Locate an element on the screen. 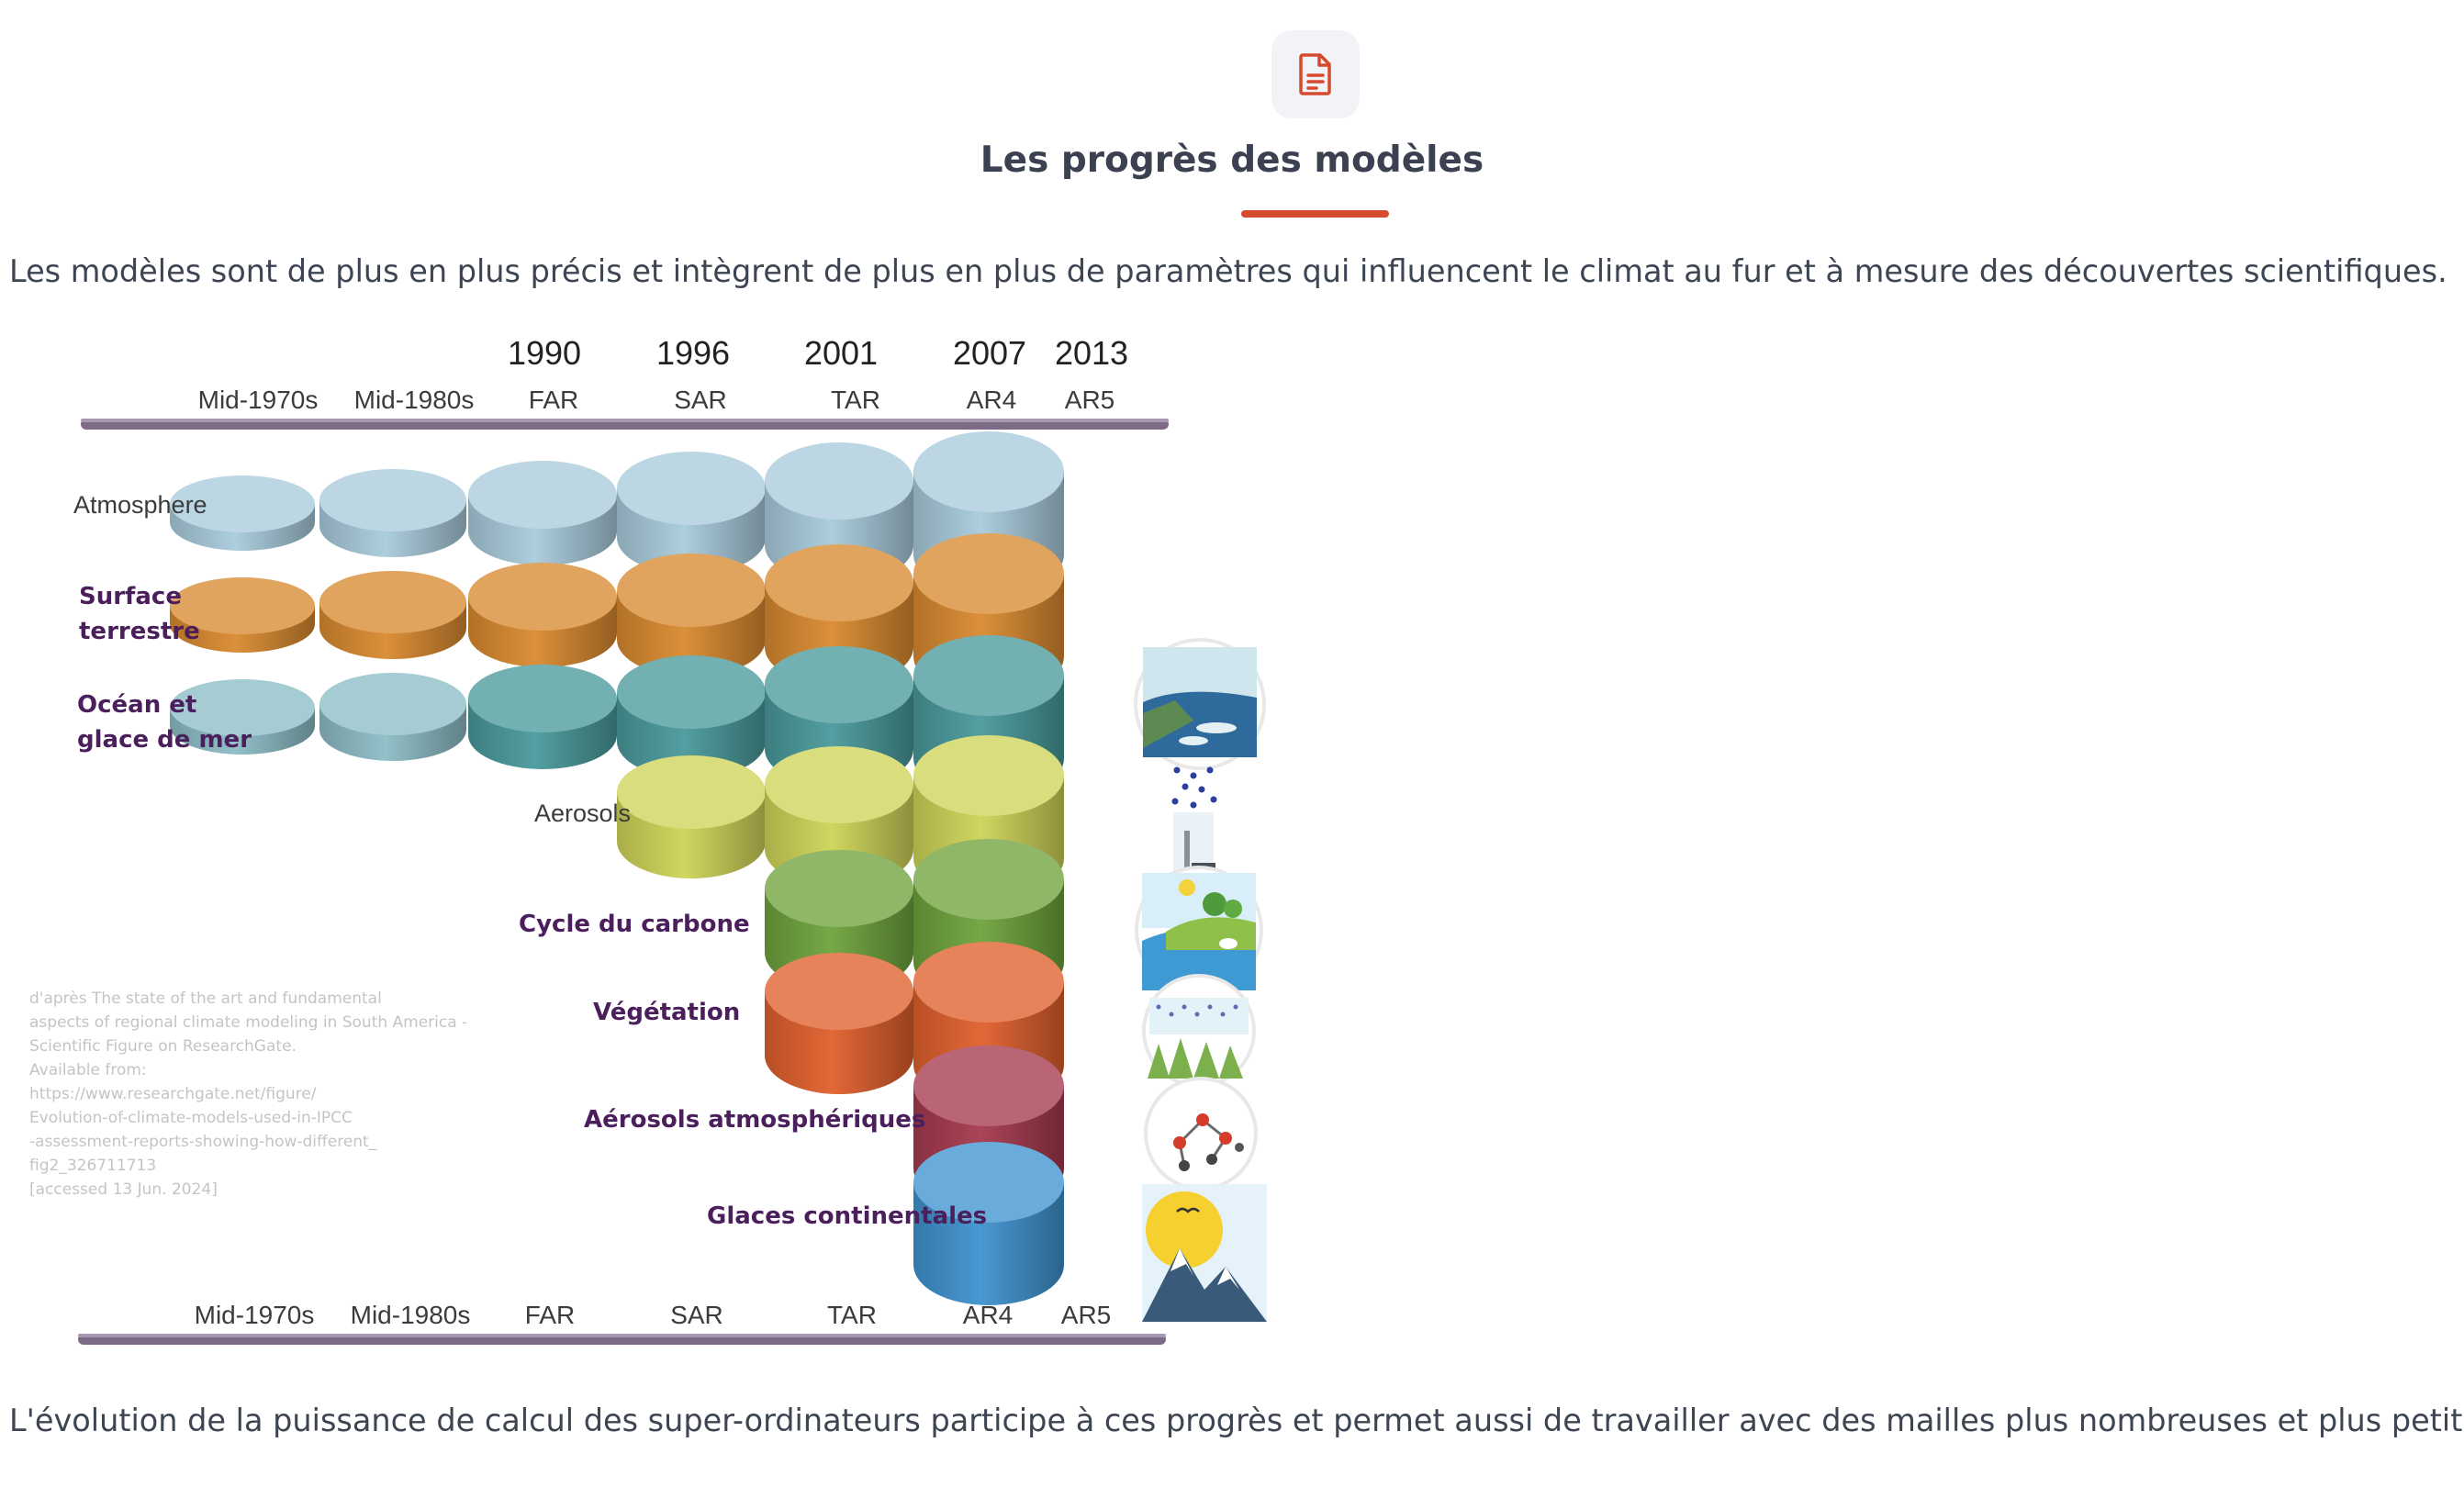  source-credit-line: [accessed 13 Jun. 2024] is located at coordinates (123, 1189).